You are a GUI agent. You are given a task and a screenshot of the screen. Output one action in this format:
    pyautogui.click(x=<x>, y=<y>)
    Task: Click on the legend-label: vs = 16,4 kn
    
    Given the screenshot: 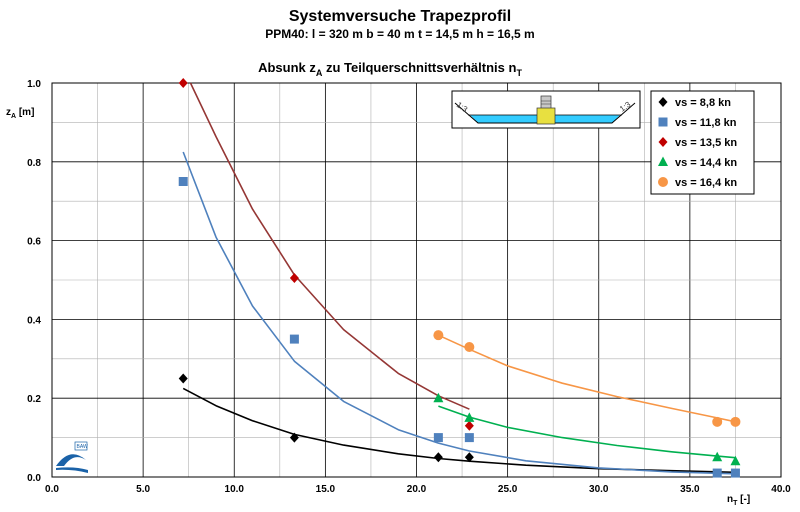 What is the action you would take?
    pyautogui.click(x=706, y=183)
    